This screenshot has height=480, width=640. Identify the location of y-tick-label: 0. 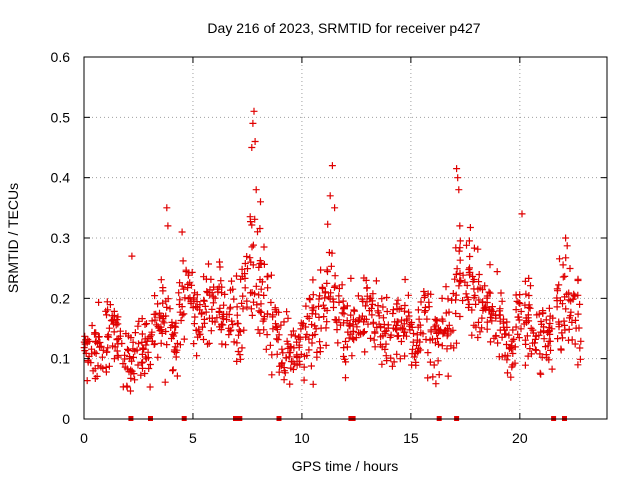
(66, 419).